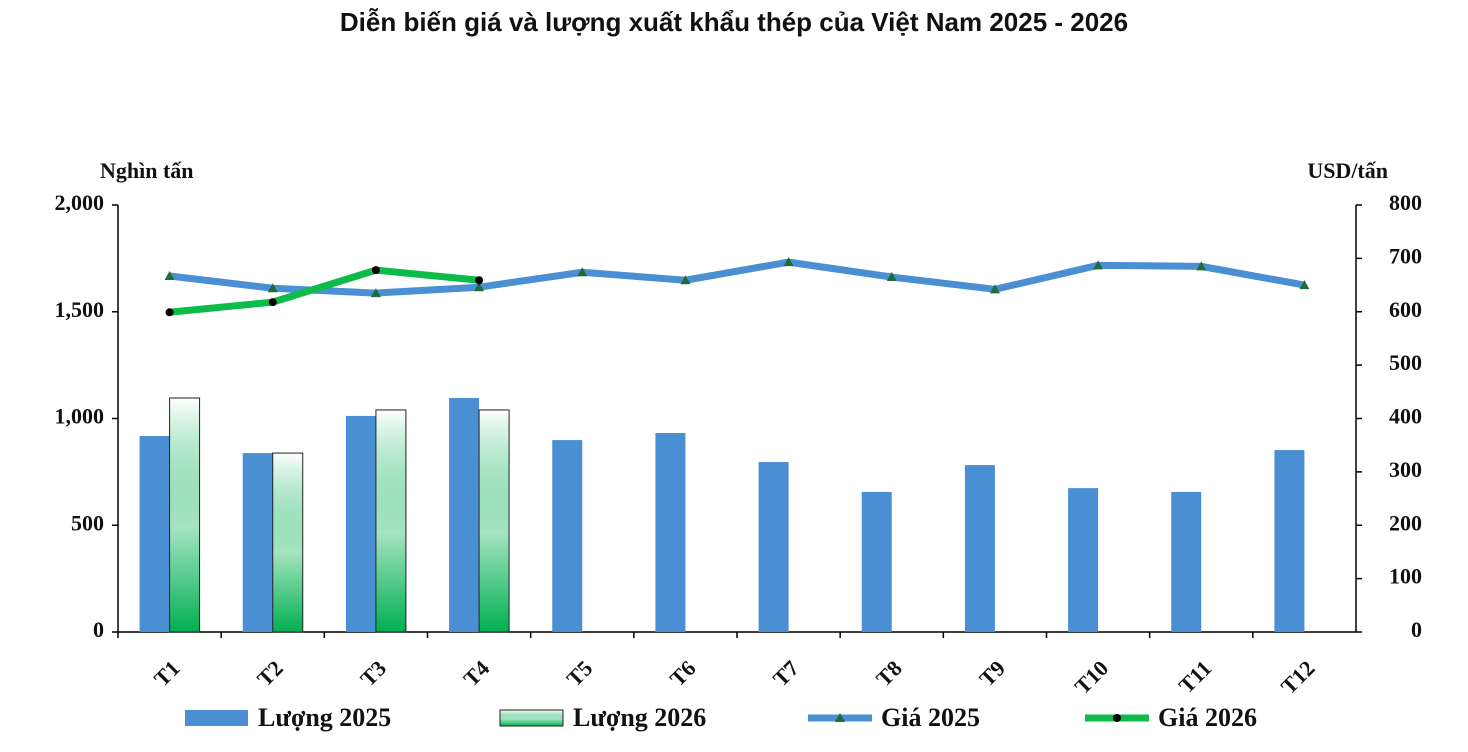  Describe the element at coordinates (1405, 255) in the screenshot. I see `y2-tick-label: 700` at that location.